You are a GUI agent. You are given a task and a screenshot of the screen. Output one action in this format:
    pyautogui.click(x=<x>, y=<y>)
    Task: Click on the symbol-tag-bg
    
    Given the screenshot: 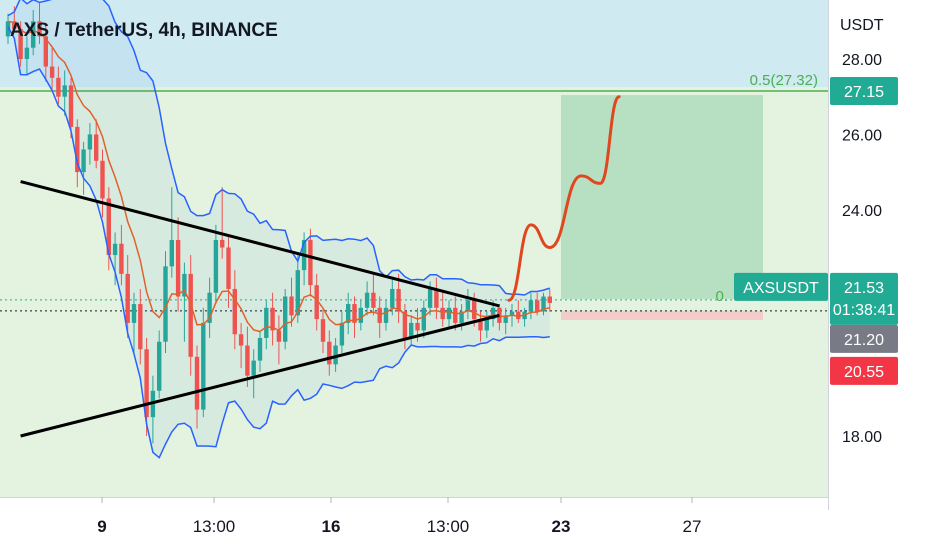 What is the action you would take?
    pyautogui.click(x=781, y=286)
    